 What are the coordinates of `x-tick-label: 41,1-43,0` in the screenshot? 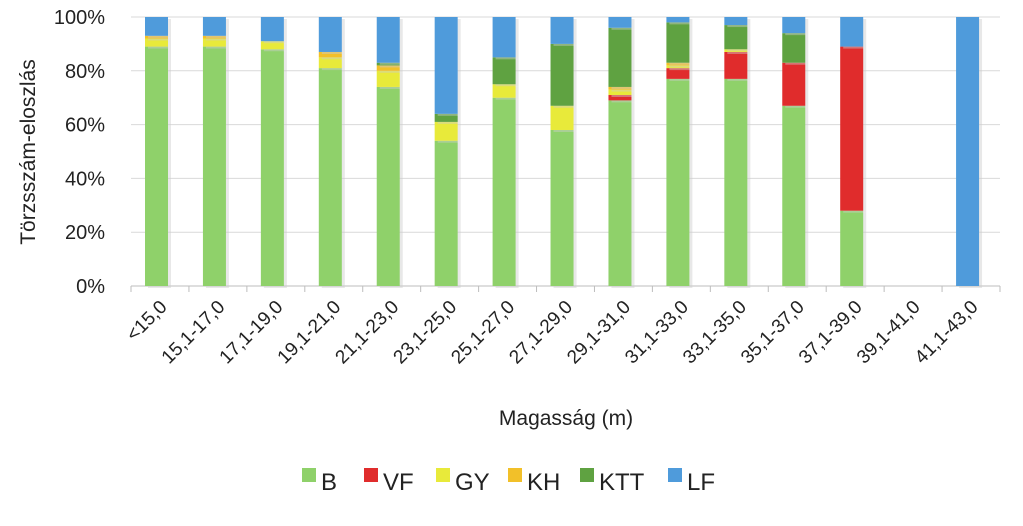 It's located at (947, 333).